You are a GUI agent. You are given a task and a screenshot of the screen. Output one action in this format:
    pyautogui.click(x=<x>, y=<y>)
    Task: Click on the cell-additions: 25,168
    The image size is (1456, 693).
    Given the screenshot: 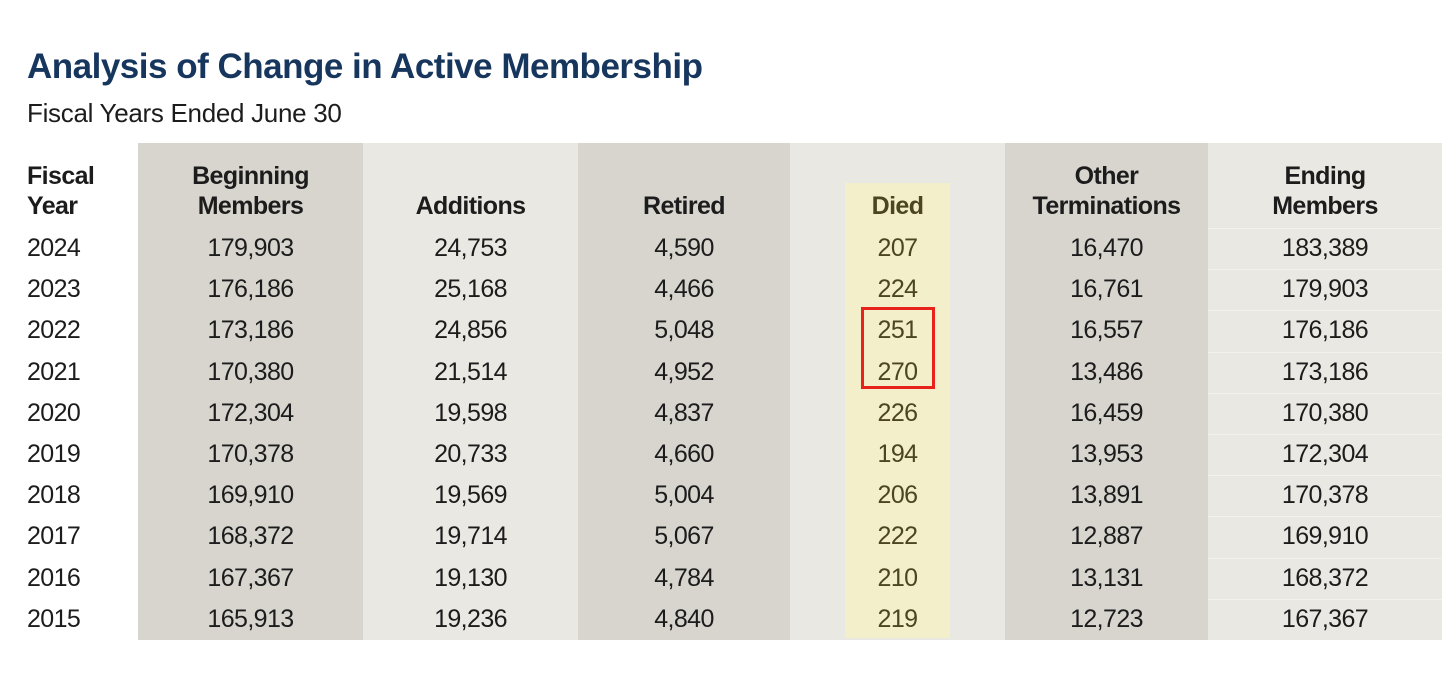 What is the action you would take?
    pyautogui.click(x=470, y=289)
    